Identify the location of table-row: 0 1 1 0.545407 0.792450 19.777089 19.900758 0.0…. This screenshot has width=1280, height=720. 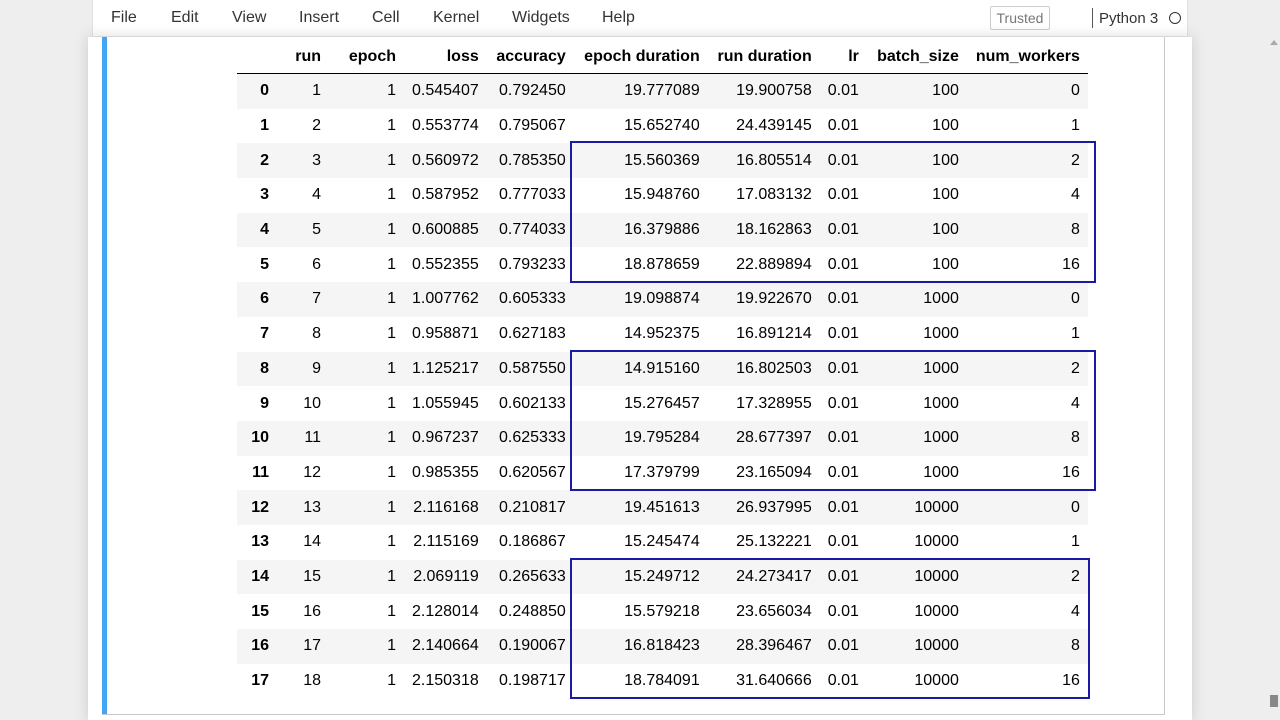
(662, 91).